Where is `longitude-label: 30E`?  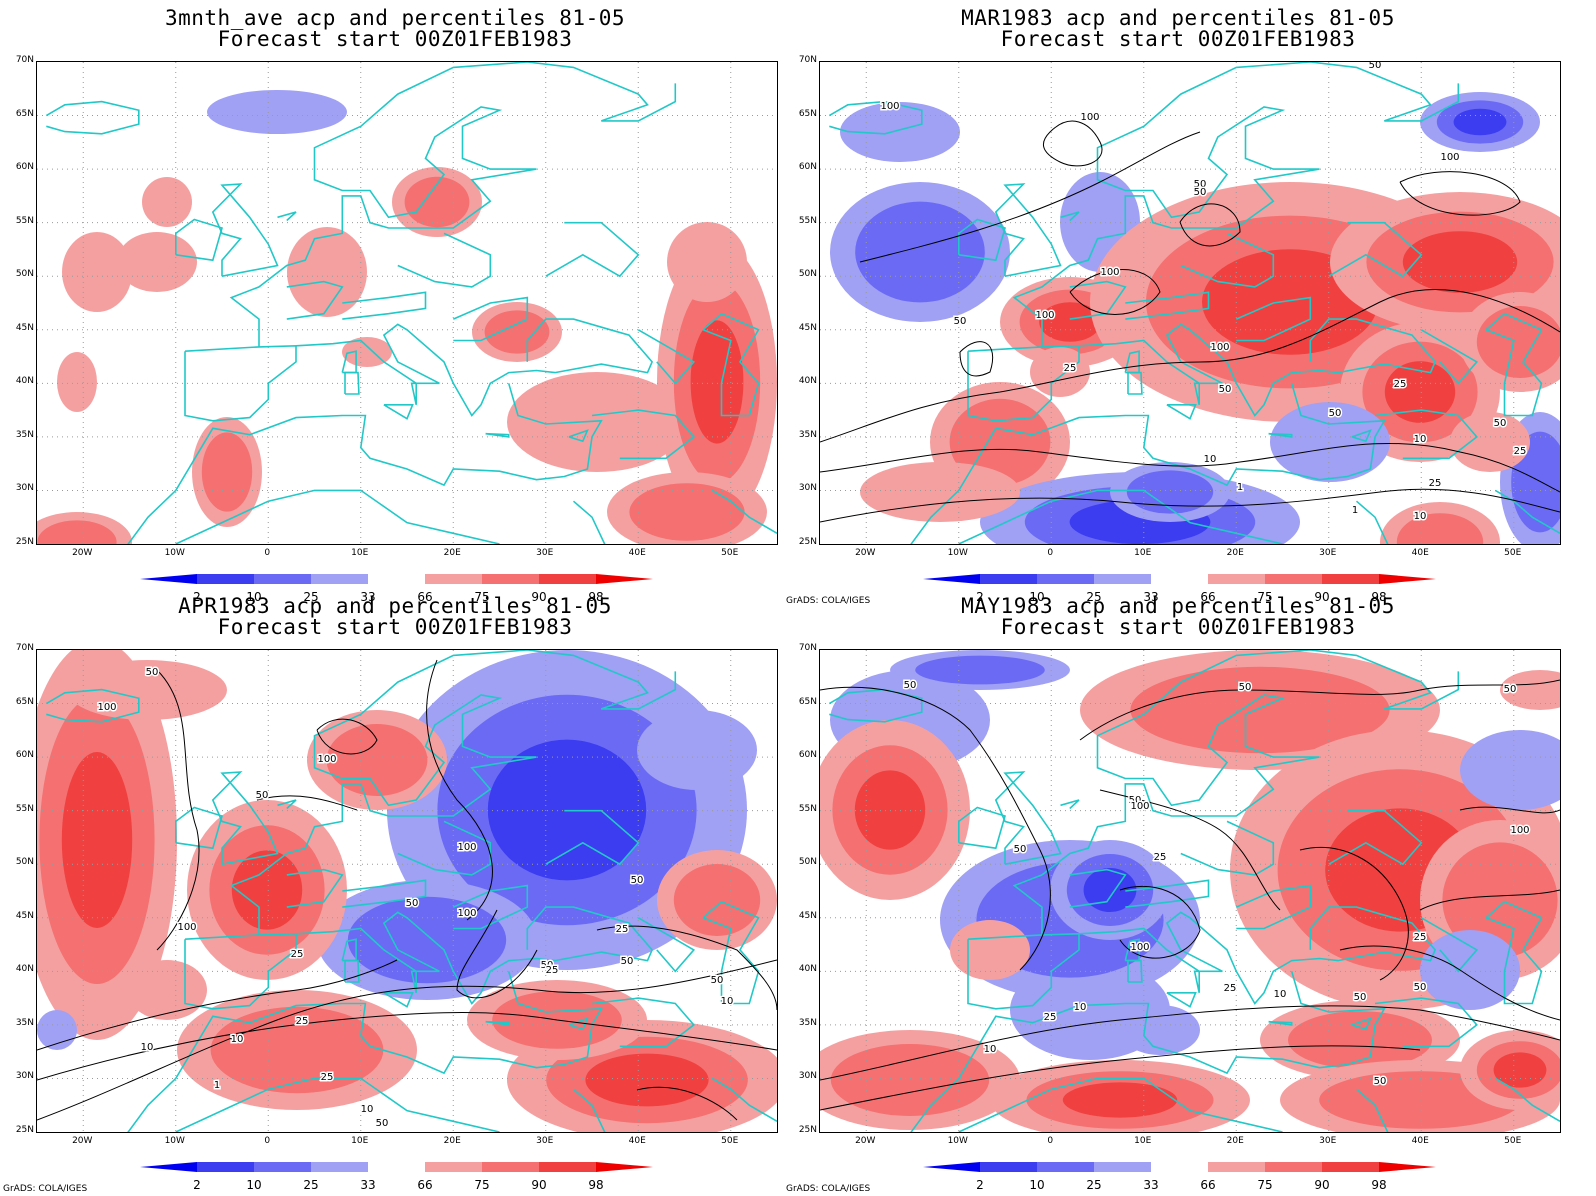
longitude-label: 30E is located at coordinates (1328, 553).